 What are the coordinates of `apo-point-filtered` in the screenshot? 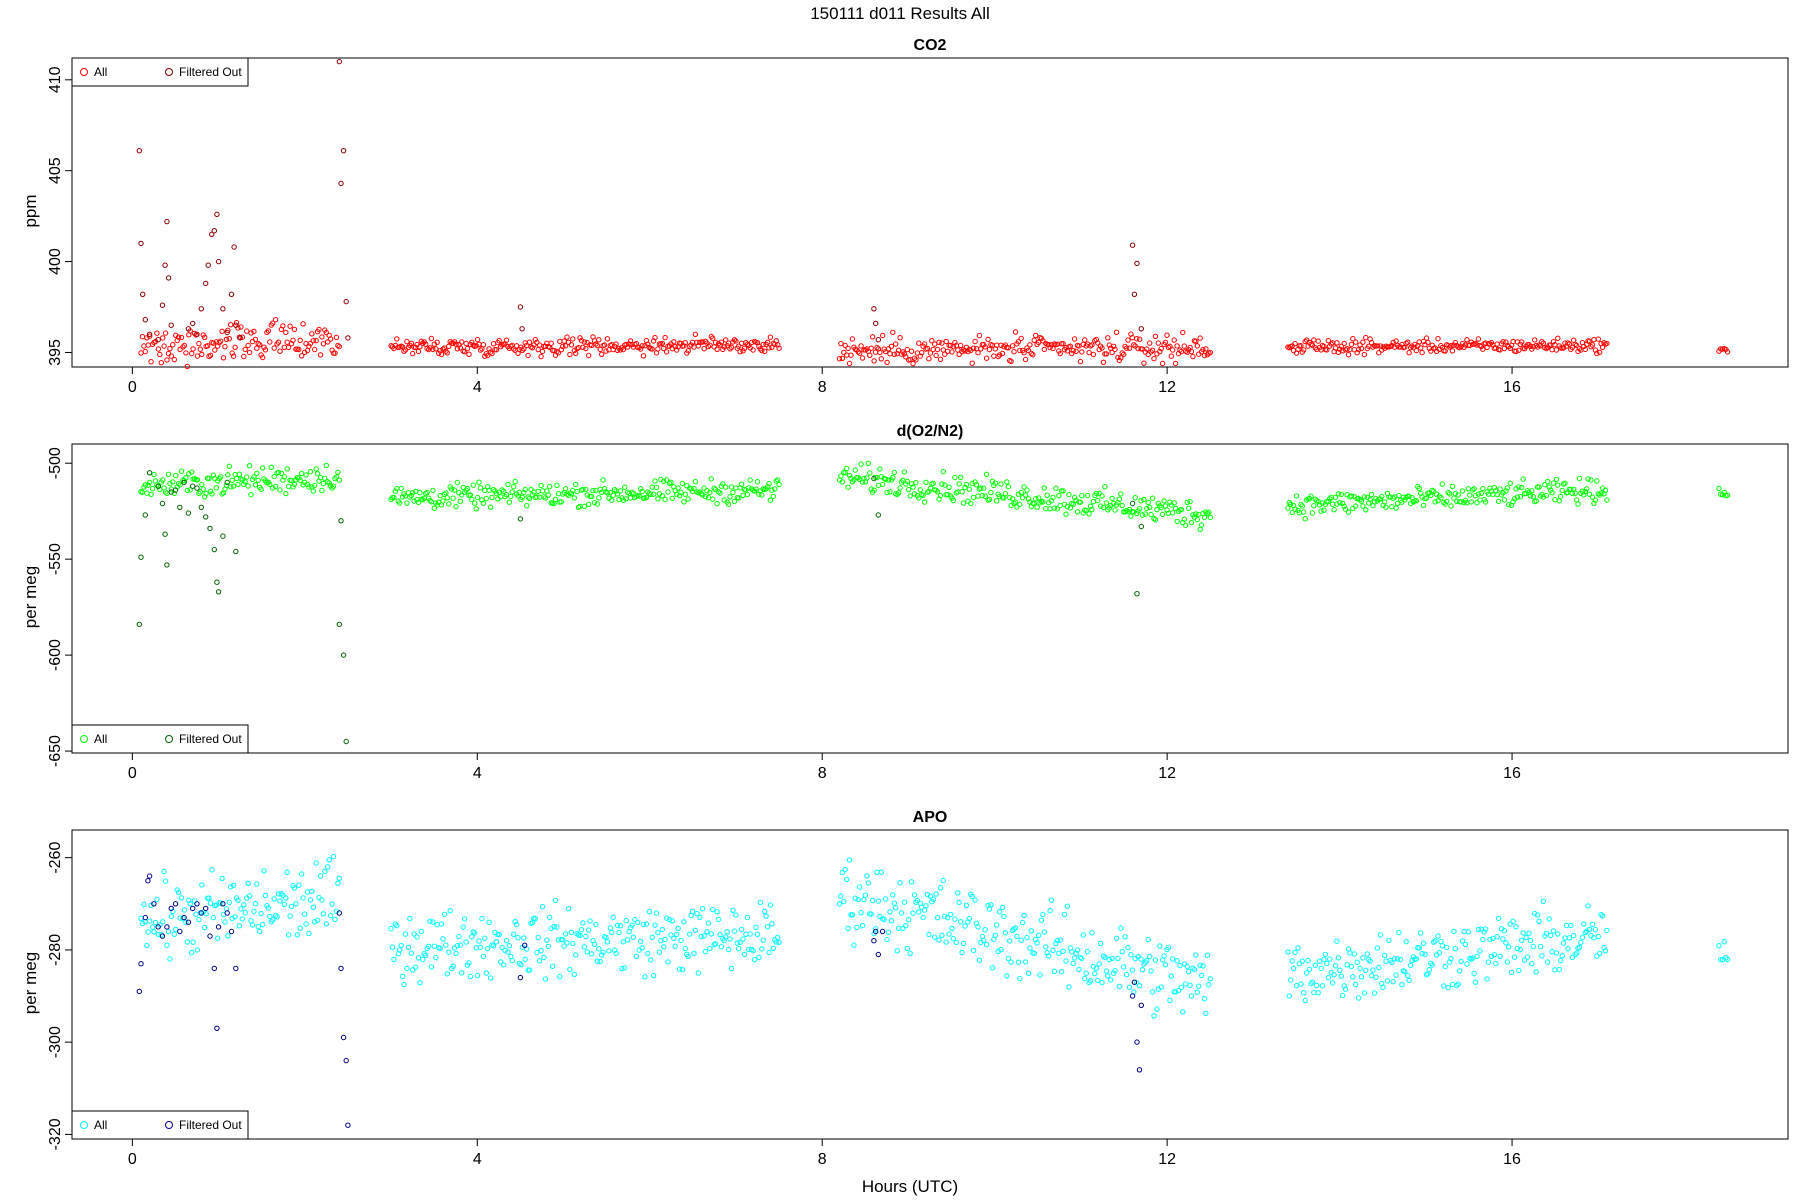 It's located at (217, 1028).